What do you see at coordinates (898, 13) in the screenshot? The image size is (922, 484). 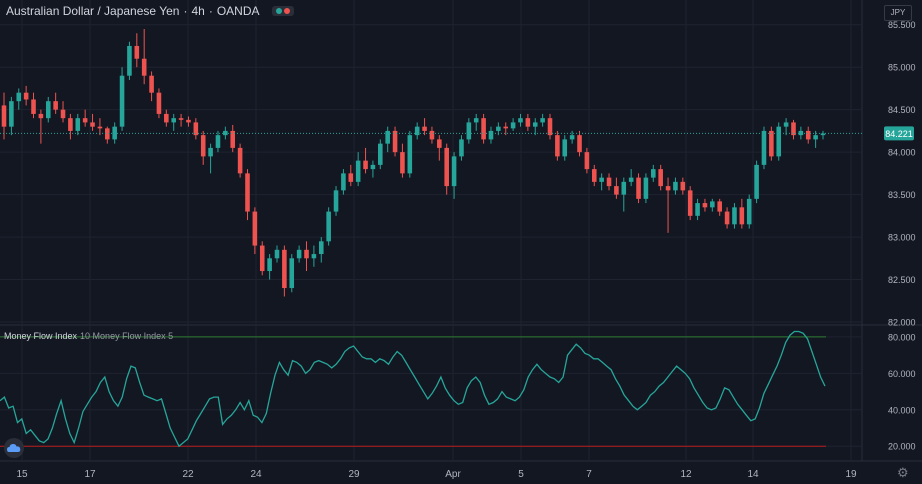 I see `currency-button: JPY` at bounding box center [898, 13].